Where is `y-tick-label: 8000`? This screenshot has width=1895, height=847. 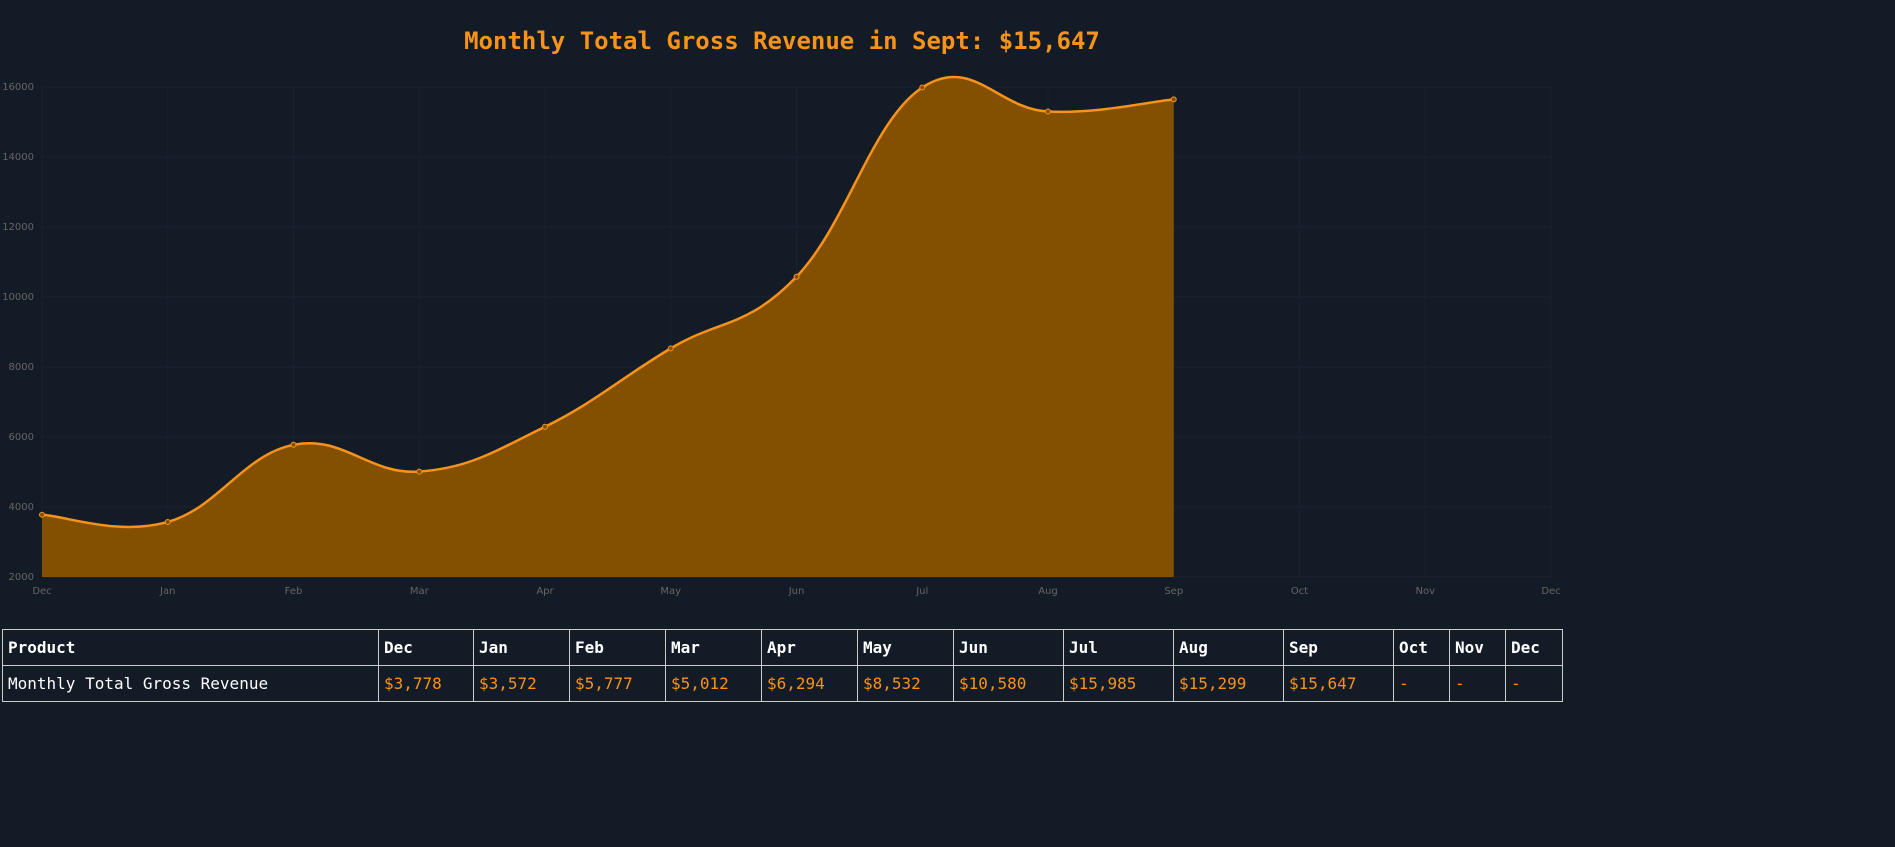
y-tick-label: 8000 is located at coordinates (21, 367).